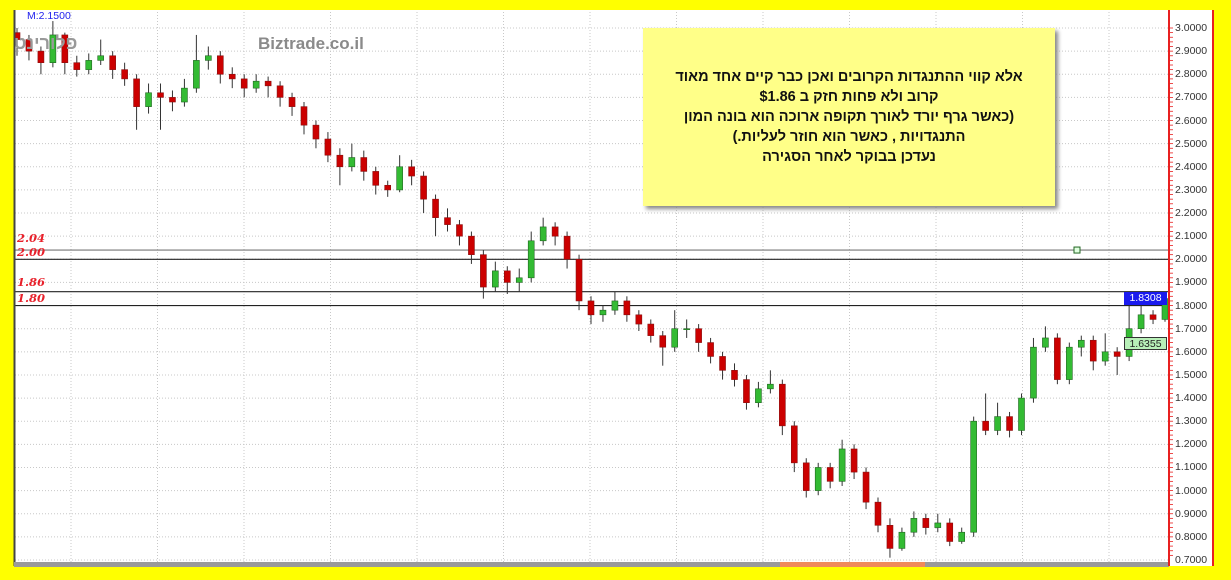 Image resolution: width=1231 pixels, height=580 pixels. What do you see at coordinates (1191, 513) in the screenshot?
I see `y-tick-label: 0.9000` at bounding box center [1191, 513].